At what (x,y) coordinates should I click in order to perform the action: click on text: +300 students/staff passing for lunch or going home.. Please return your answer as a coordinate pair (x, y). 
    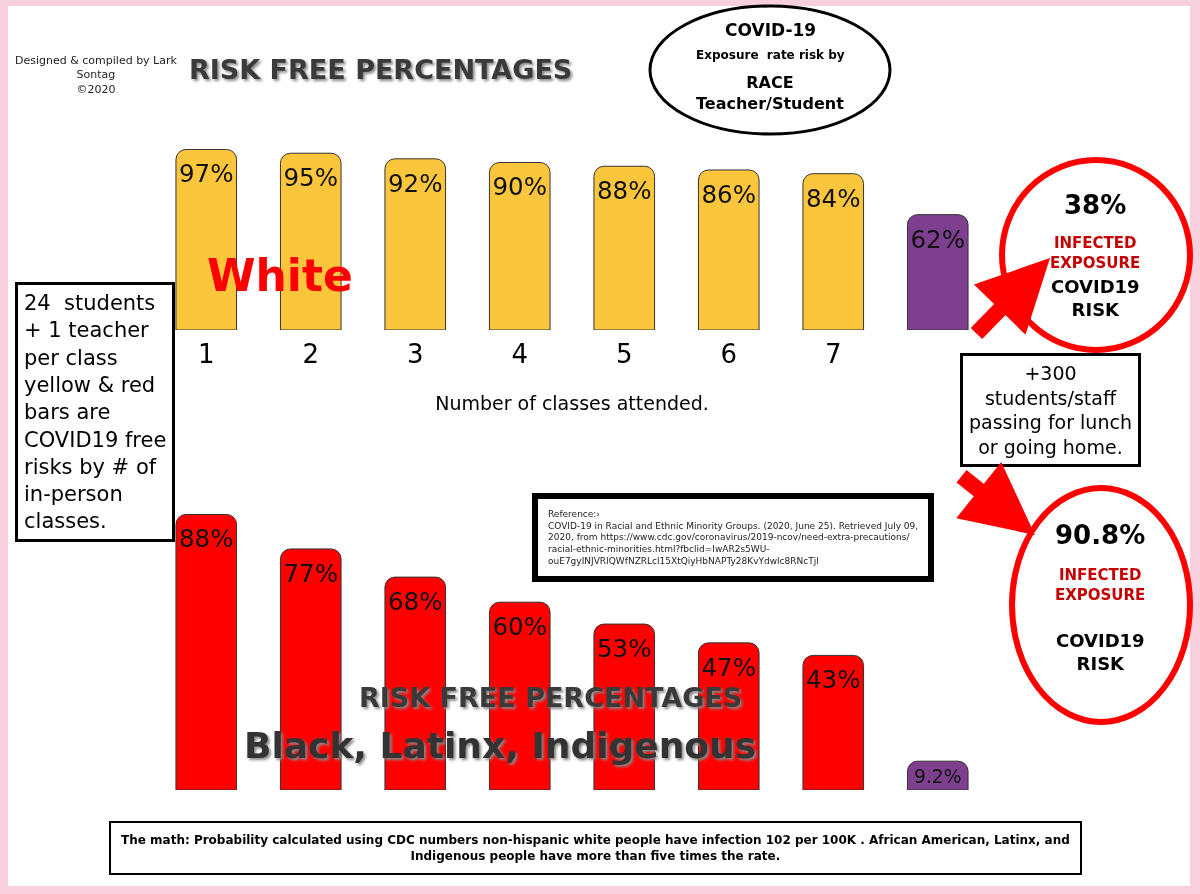
    Looking at the image, I should click on (1050, 410).